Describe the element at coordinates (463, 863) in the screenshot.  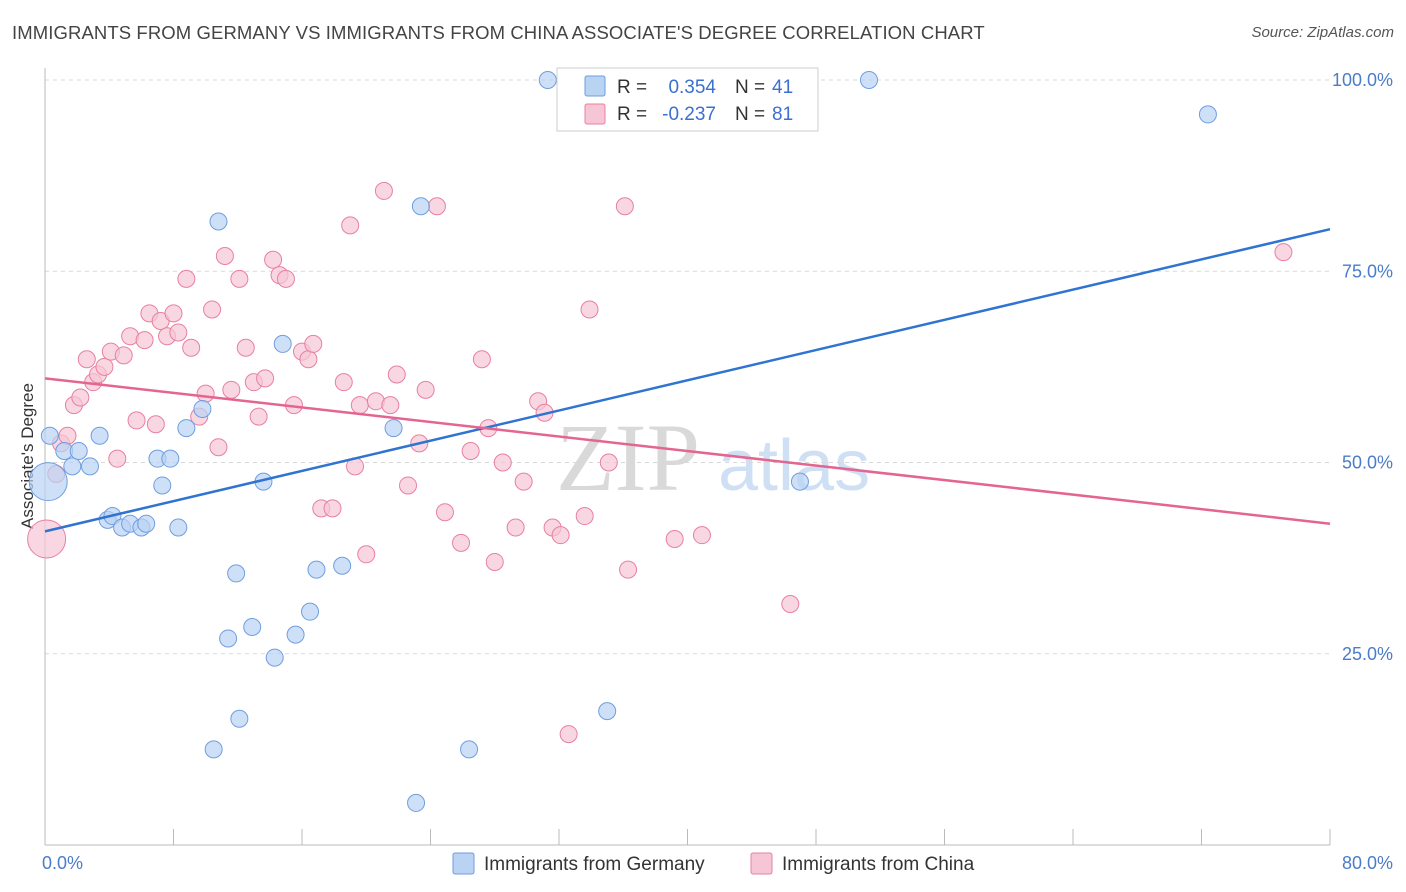
I see `legend-swatch-germany` at that location.